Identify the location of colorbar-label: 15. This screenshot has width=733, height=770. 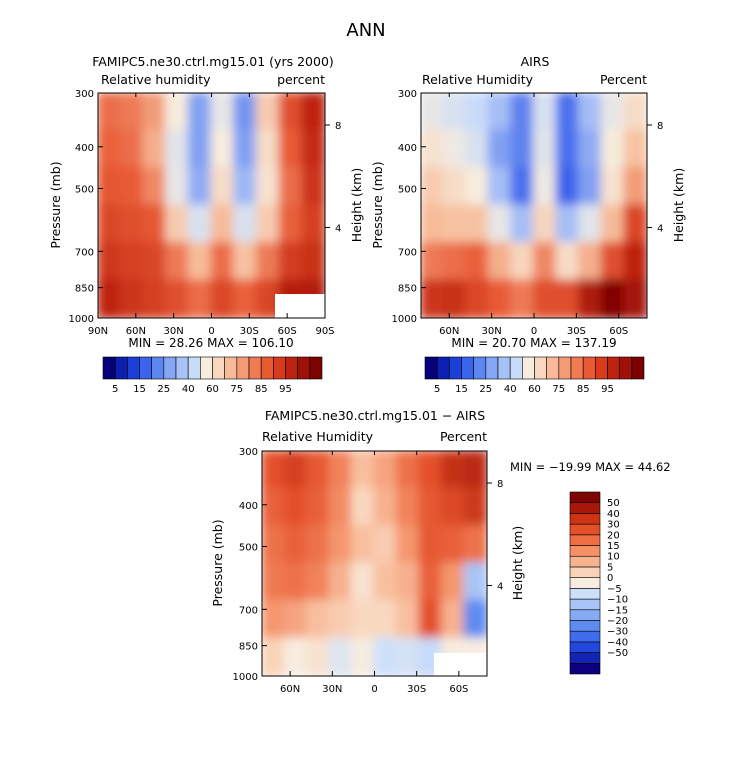
(613, 546).